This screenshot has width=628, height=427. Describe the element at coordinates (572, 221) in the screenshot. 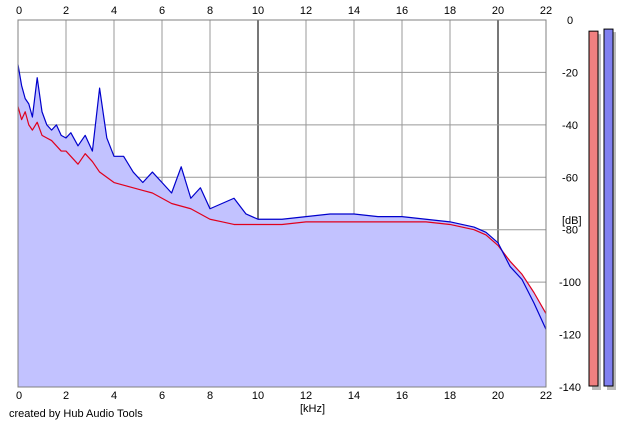

I see `y-axis-label: [dB]` at that location.